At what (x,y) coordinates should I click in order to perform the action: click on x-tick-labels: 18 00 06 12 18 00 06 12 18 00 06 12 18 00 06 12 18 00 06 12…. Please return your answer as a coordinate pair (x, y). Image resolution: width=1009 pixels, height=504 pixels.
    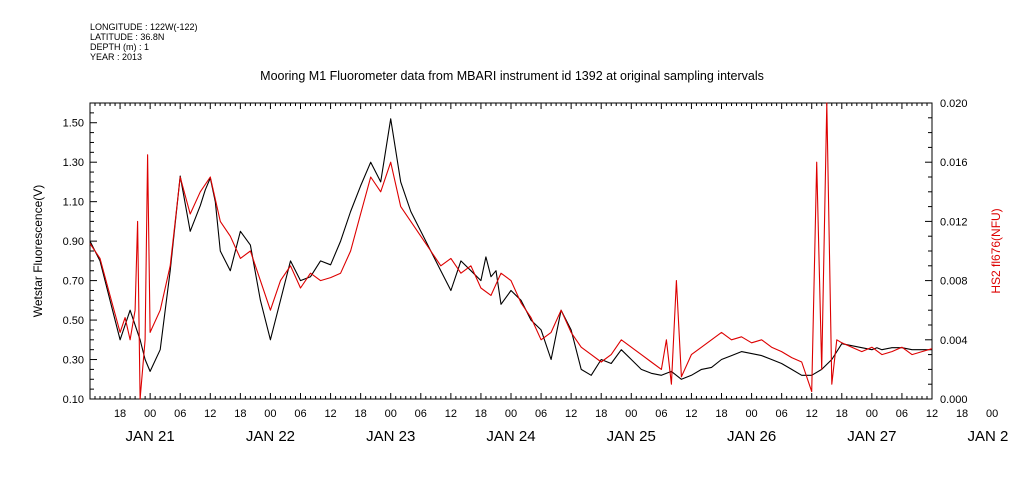
    Looking at the image, I should click on (561, 426).